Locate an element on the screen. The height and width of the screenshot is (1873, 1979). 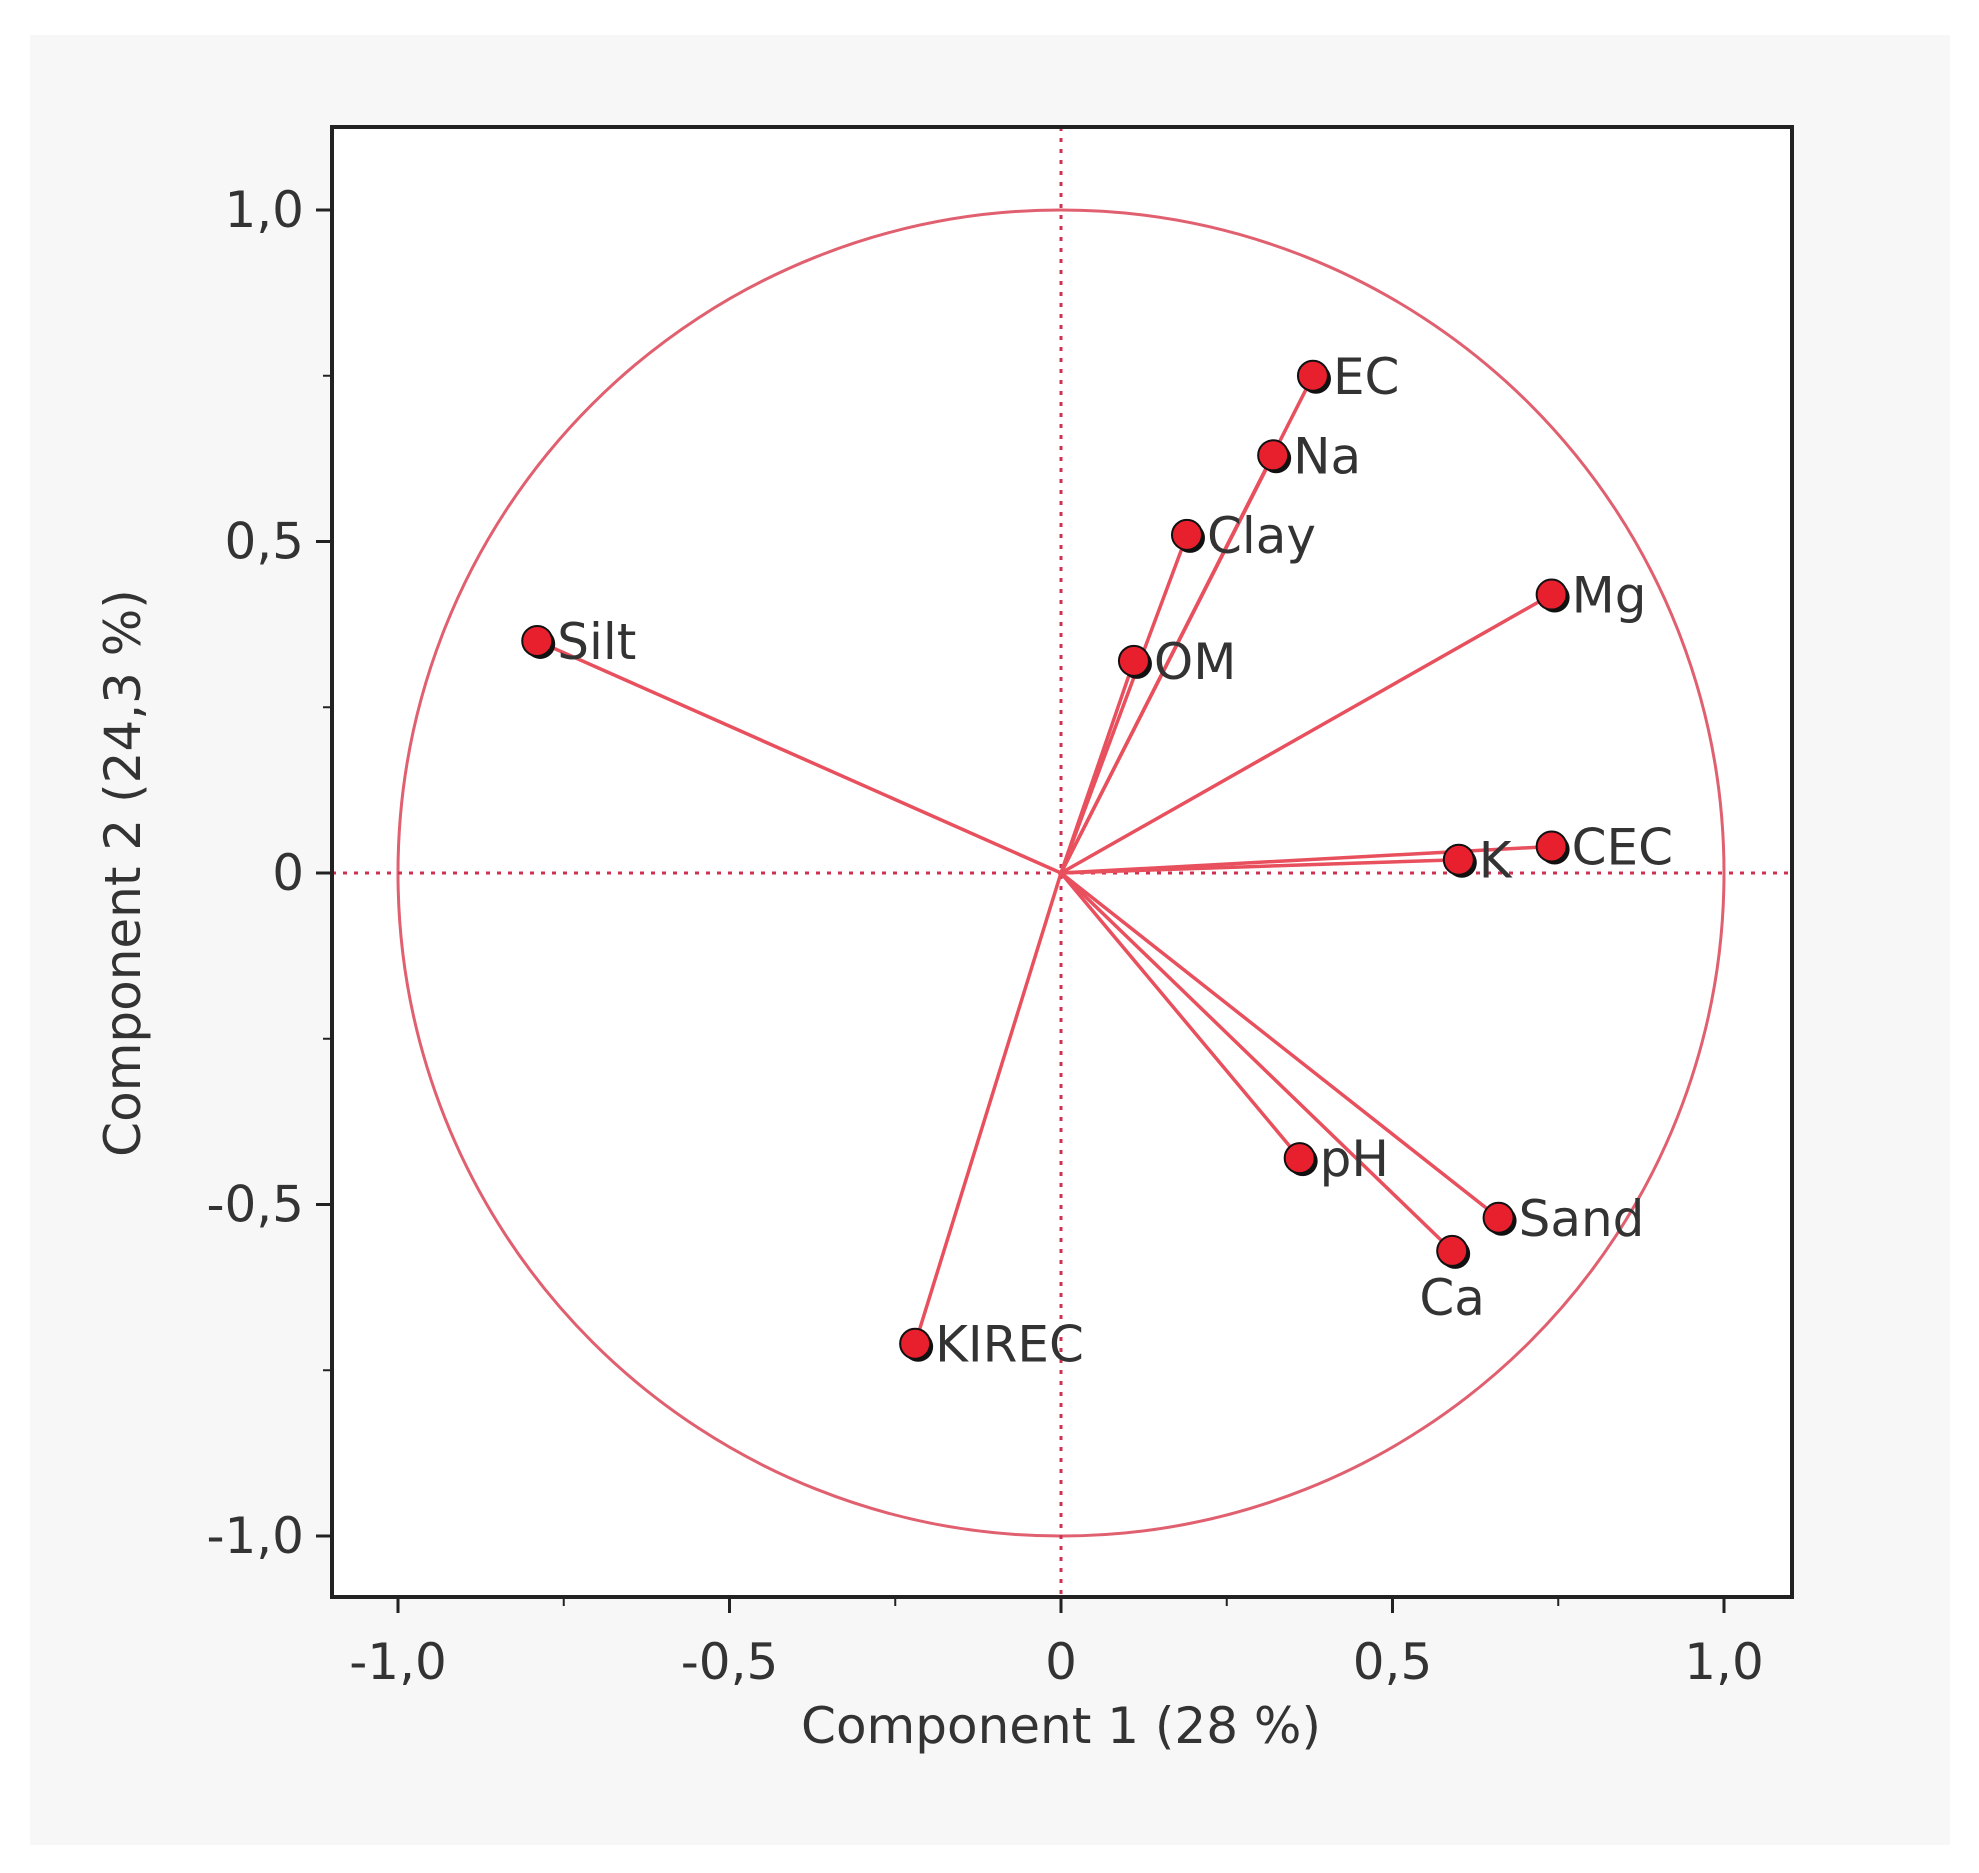
label-clay: Clay is located at coordinates (1261, 536).